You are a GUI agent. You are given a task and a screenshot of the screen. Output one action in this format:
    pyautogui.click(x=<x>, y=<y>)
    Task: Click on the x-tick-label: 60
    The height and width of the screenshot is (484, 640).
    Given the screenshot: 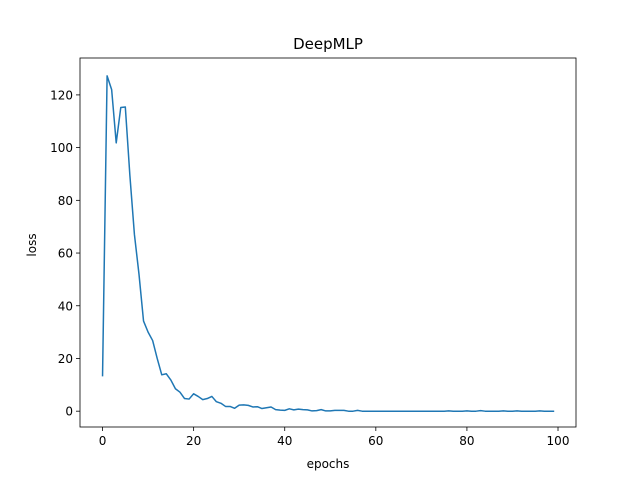 What is the action you would take?
    pyautogui.click(x=375, y=441)
    